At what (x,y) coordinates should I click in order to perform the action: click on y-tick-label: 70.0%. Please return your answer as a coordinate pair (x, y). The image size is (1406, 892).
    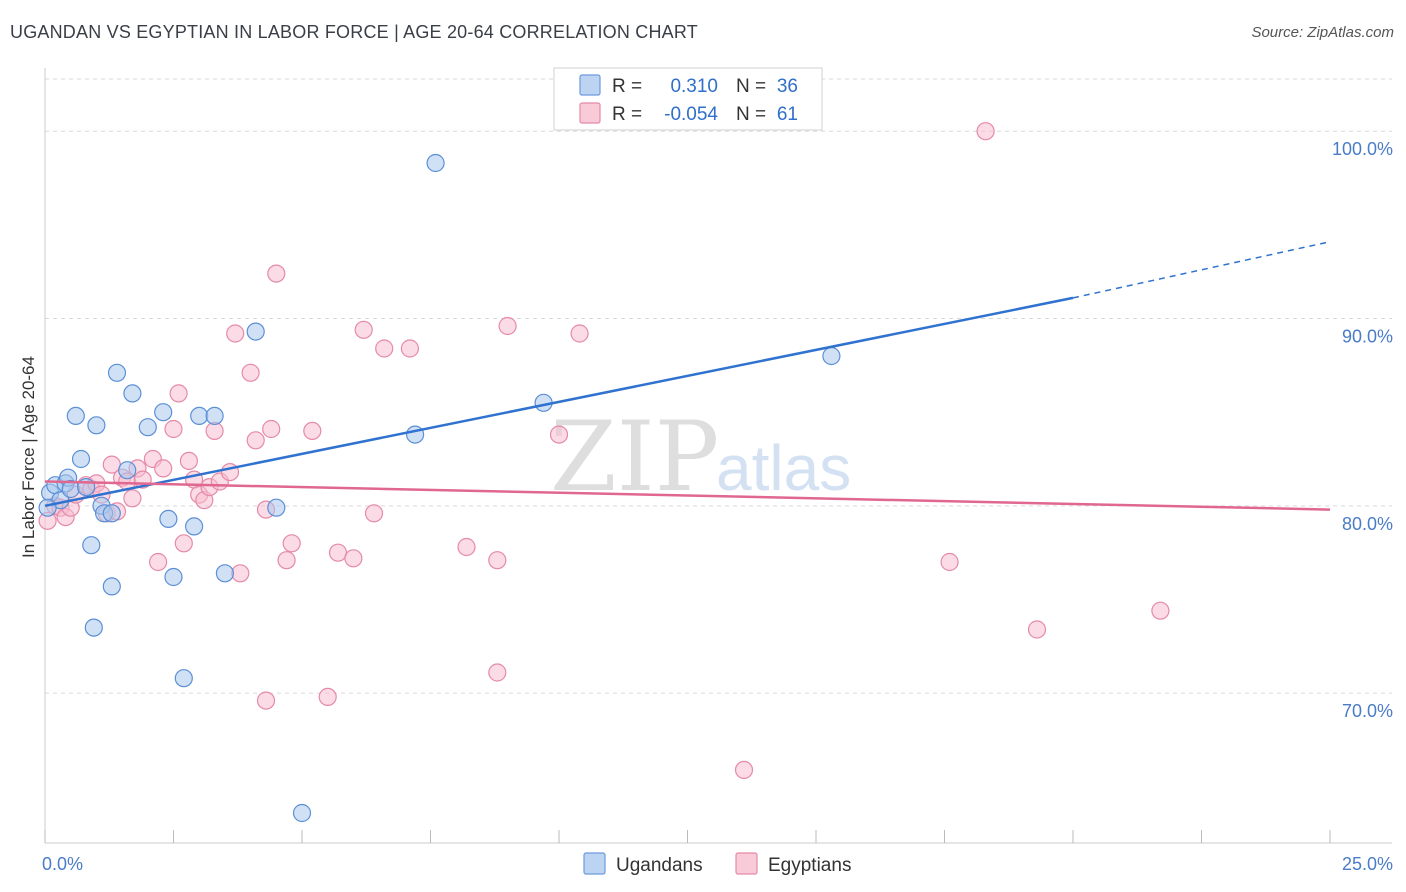
    Looking at the image, I should click on (1367, 711).